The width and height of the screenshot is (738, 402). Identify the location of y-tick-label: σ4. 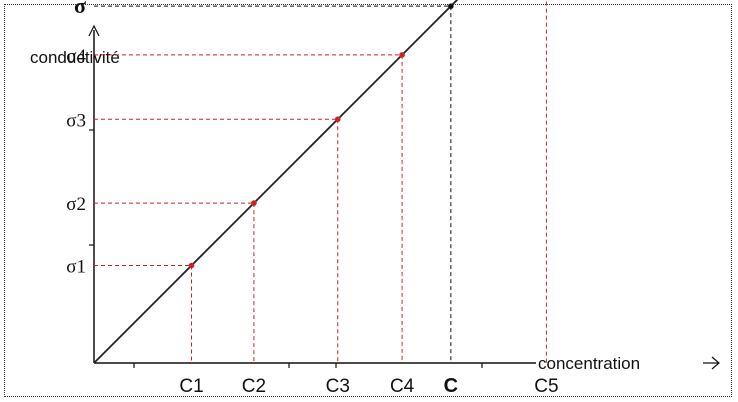
(76, 56).